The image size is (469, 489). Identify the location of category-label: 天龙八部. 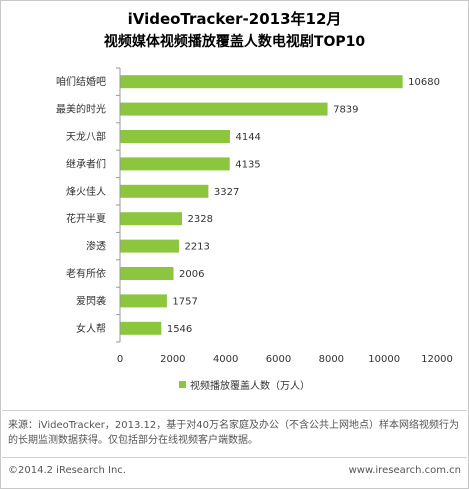
(86, 136).